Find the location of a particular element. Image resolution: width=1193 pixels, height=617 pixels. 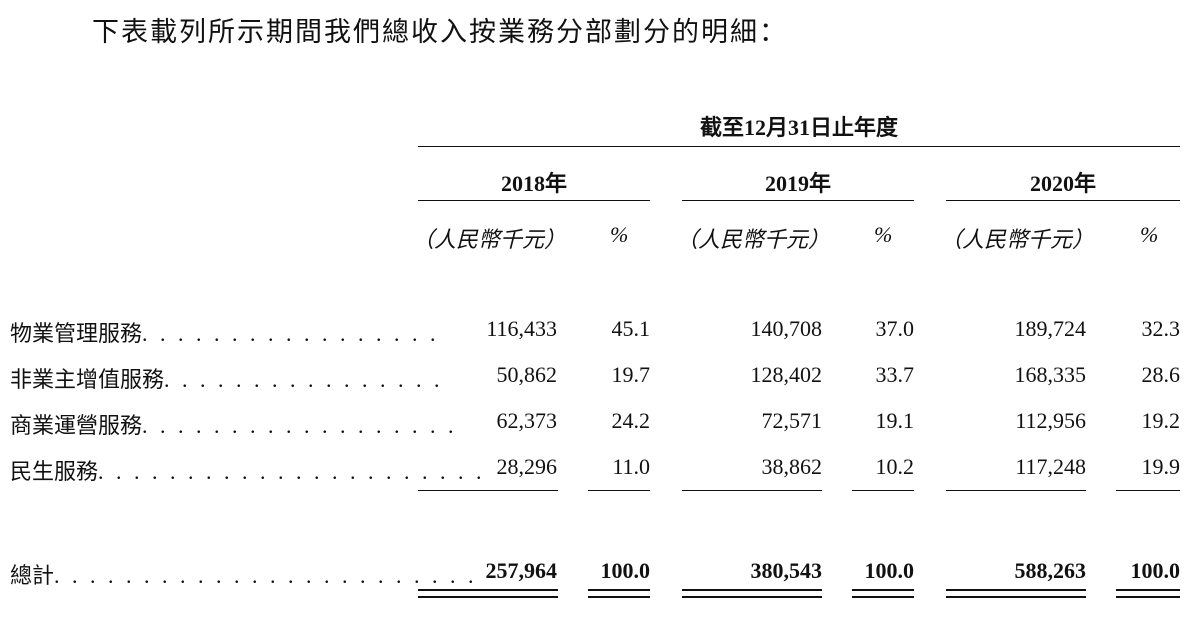

leader-dots: . . . . . . . . . . . . . . . . is located at coordinates (304, 379).